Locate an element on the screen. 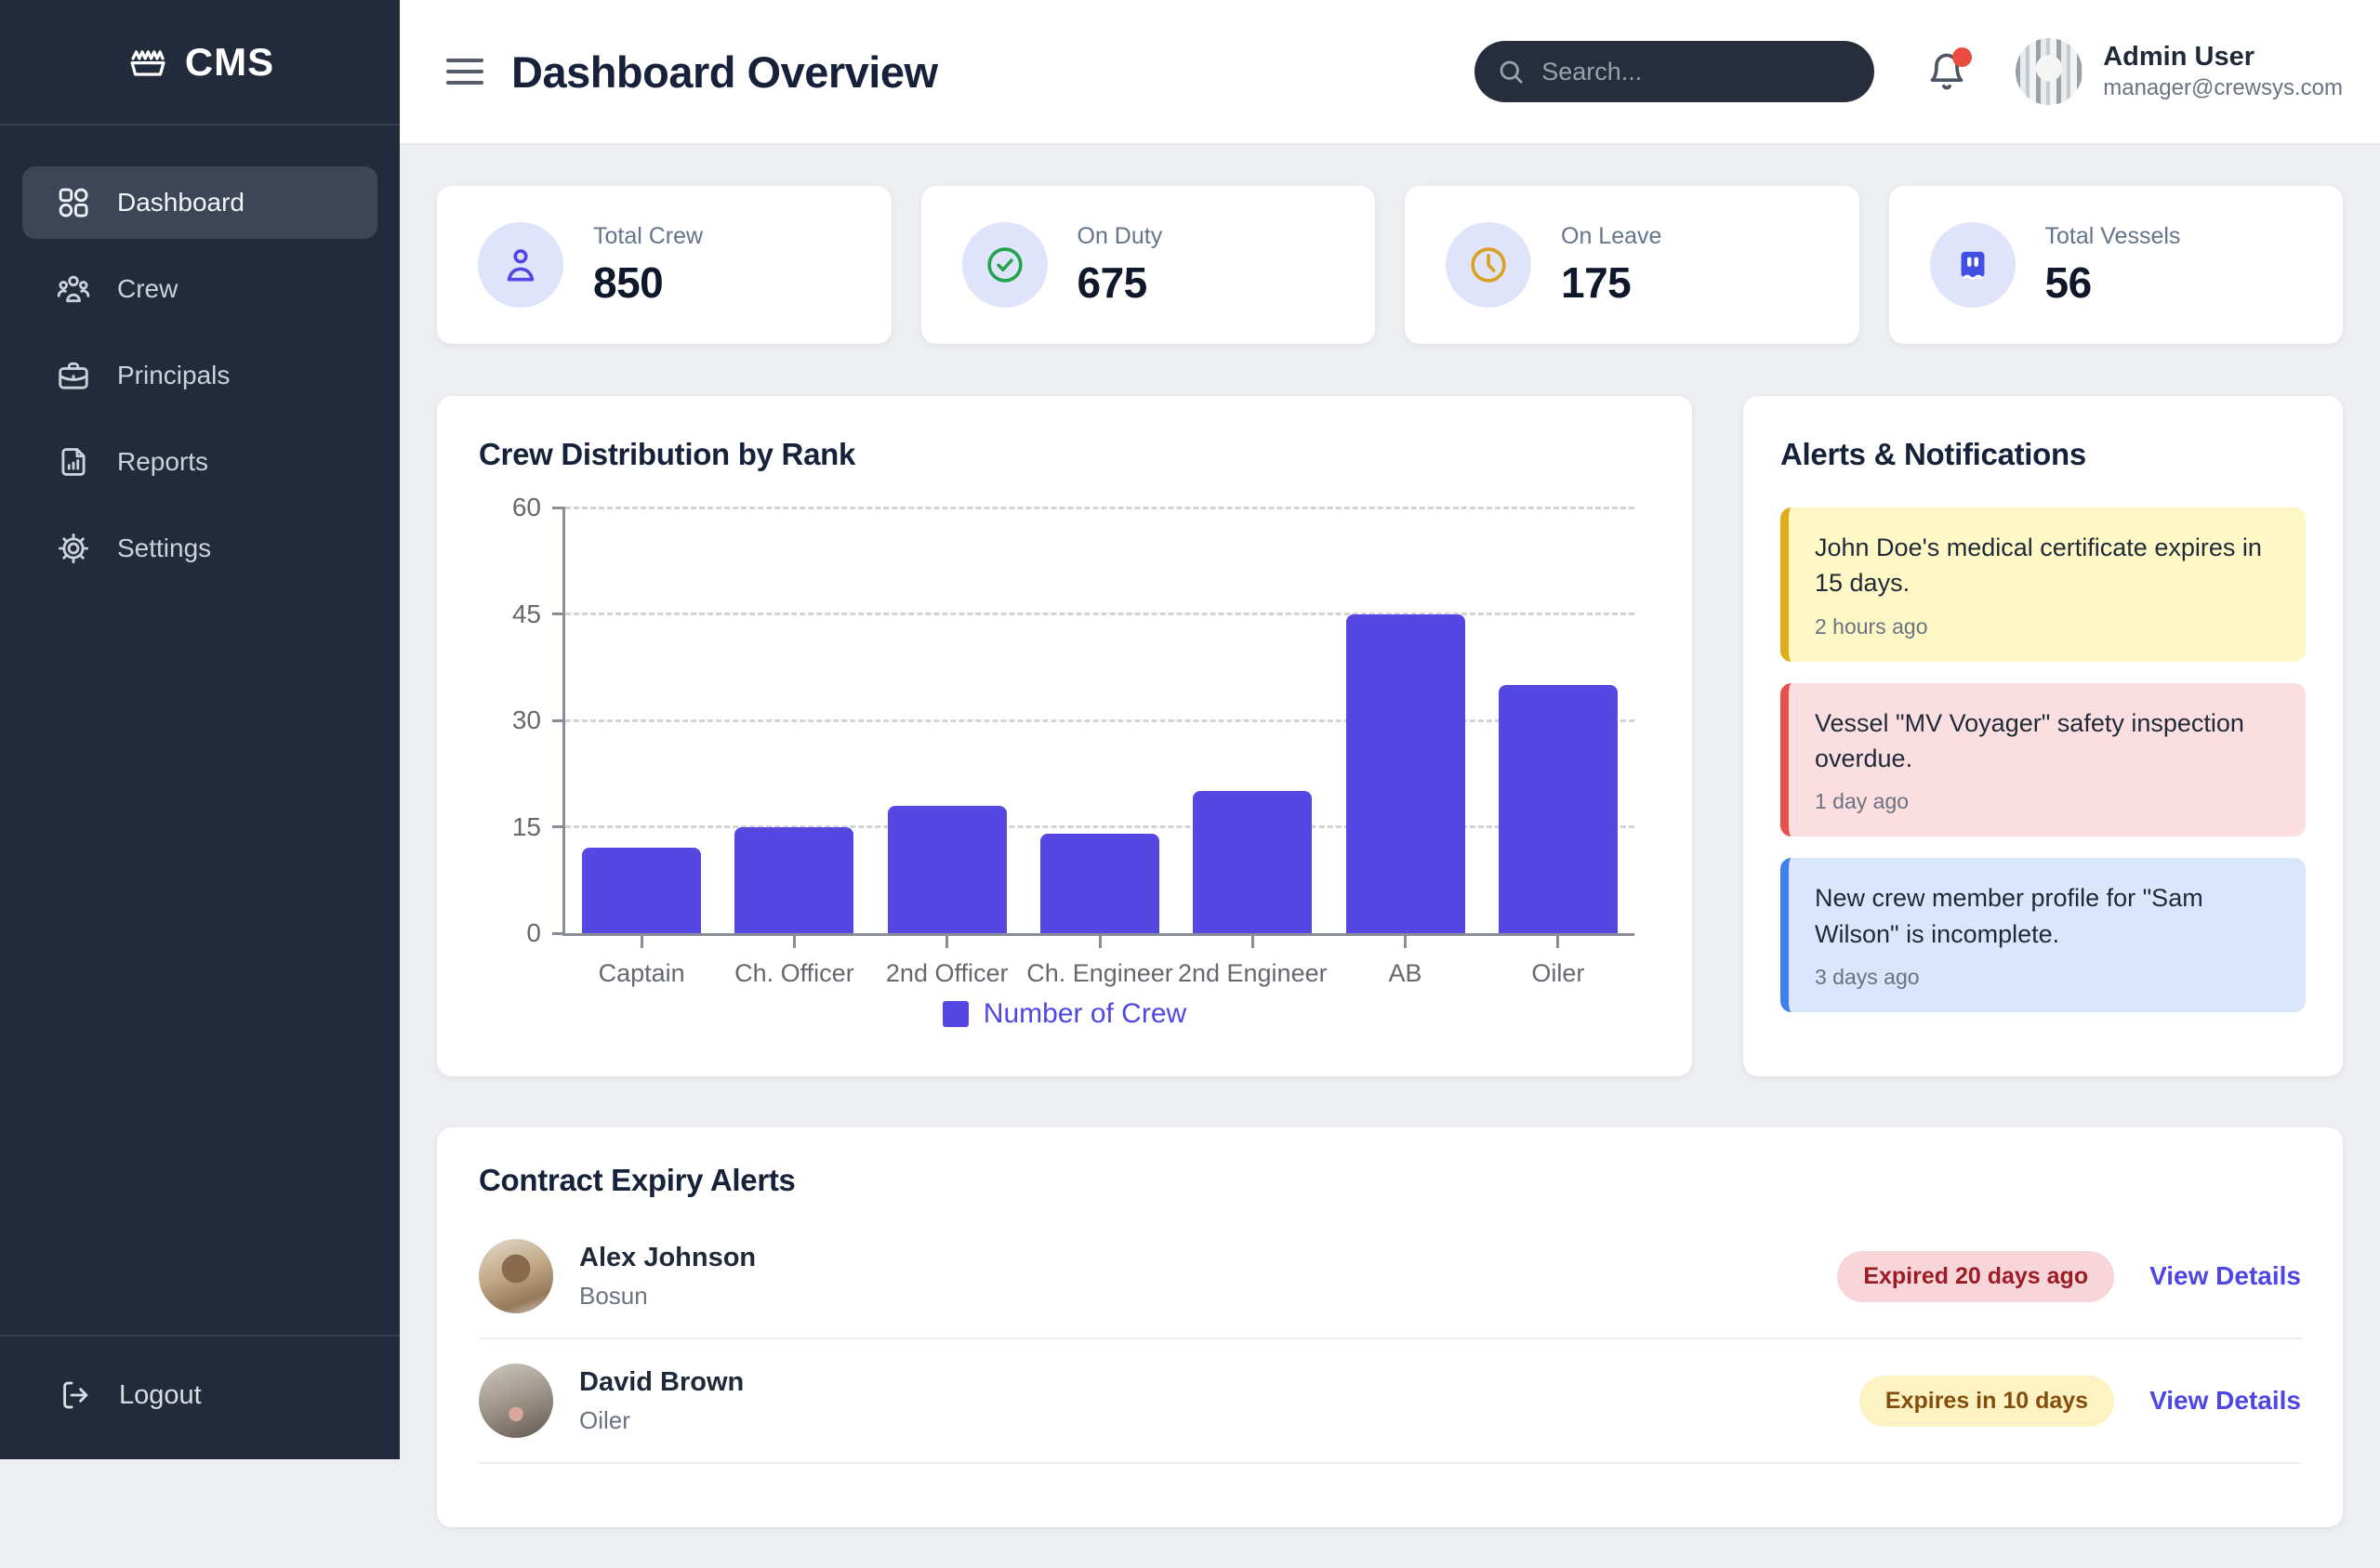 Image resolution: width=2380 pixels, height=1568 pixels. x-tick-label-ch-engineer: Ch. Engineer is located at coordinates (1099, 973).